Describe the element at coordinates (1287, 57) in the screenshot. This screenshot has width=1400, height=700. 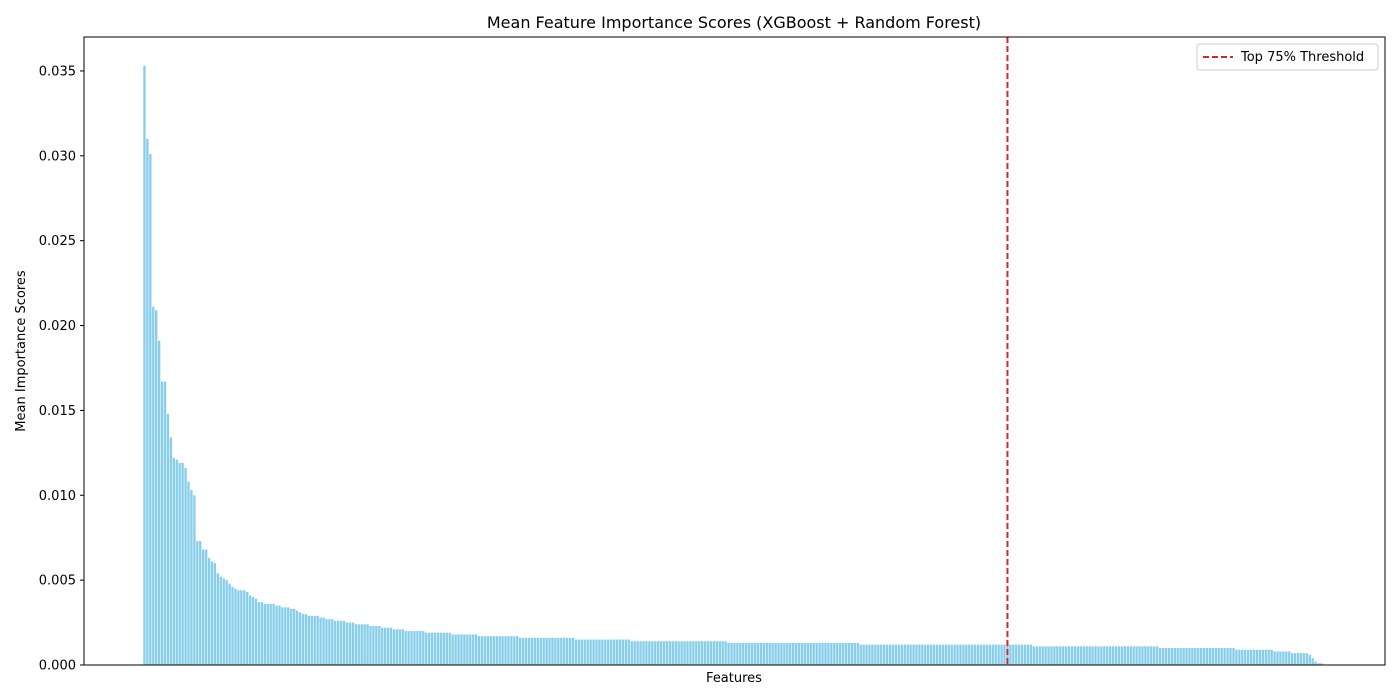
I see `legend: Top 75% Threshold` at that location.